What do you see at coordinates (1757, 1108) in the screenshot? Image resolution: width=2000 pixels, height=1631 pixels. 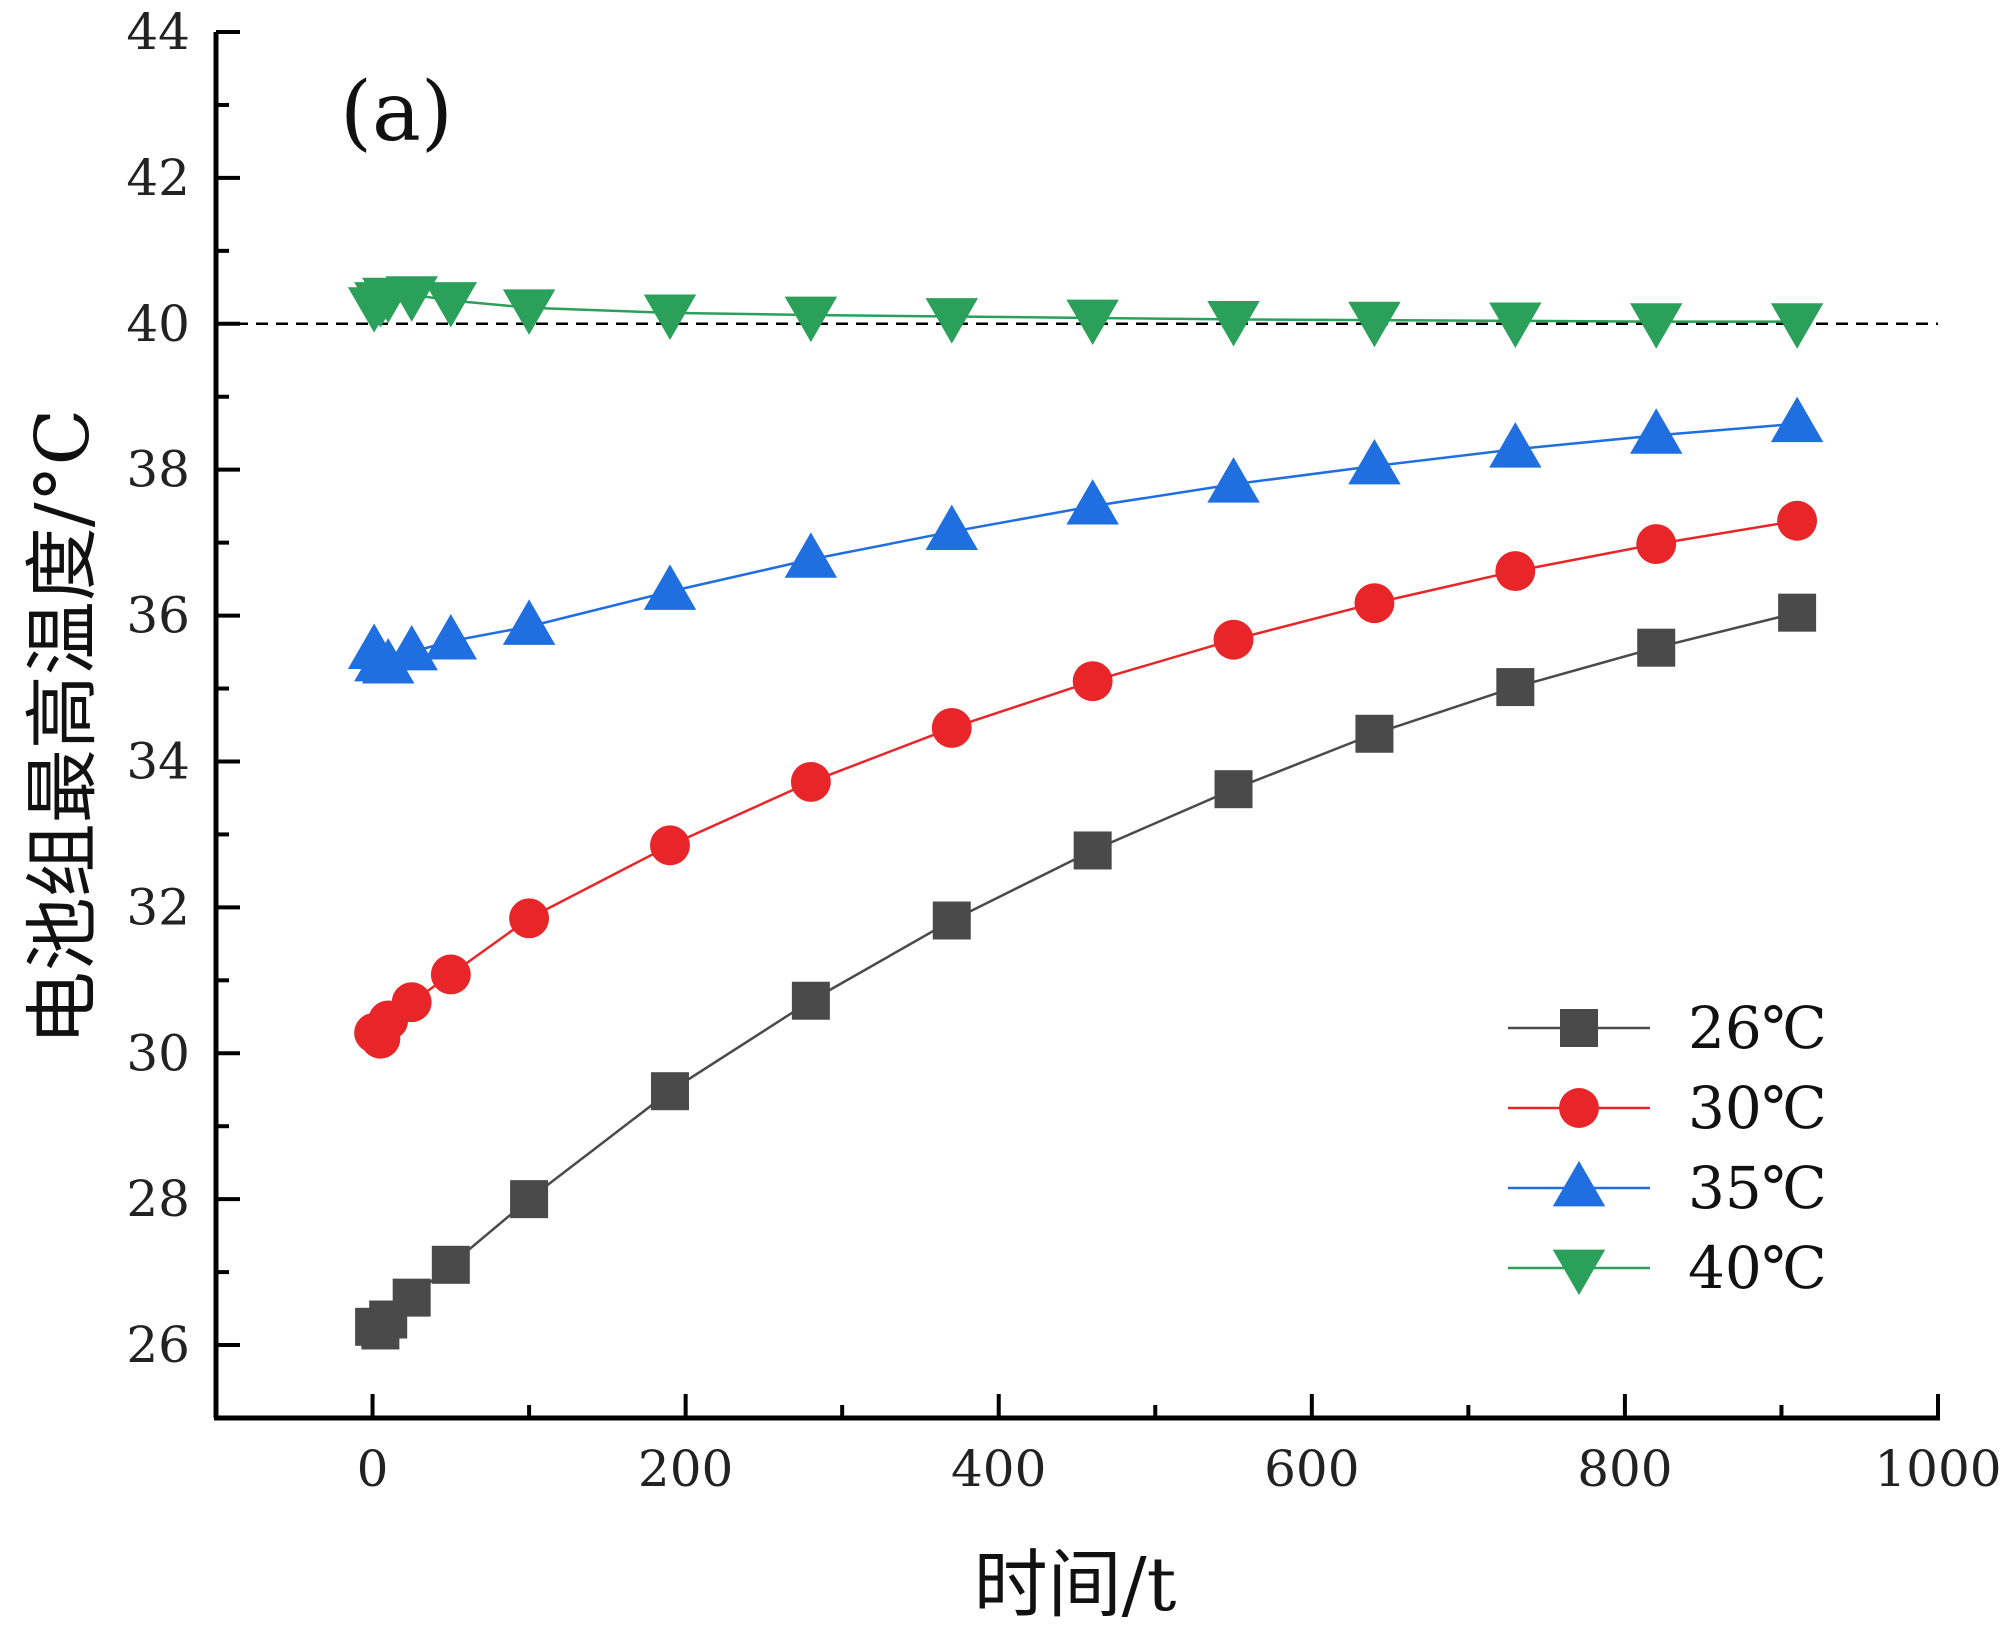 I see `legend-label: 30℃` at bounding box center [1757, 1108].